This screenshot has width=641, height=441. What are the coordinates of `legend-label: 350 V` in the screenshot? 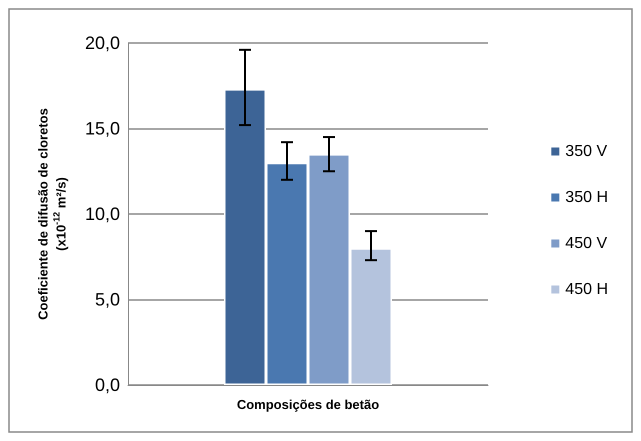 It's located at (586, 151).